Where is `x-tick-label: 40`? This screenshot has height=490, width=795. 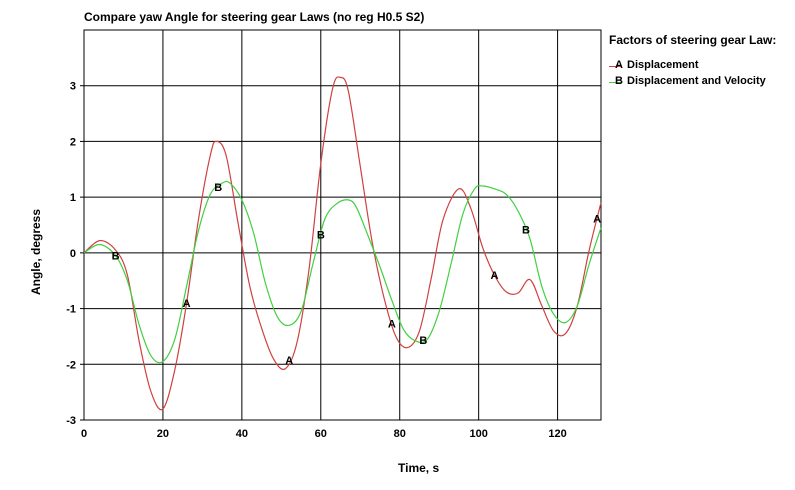
x-tick-label: 40 is located at coordinates (242, 434).